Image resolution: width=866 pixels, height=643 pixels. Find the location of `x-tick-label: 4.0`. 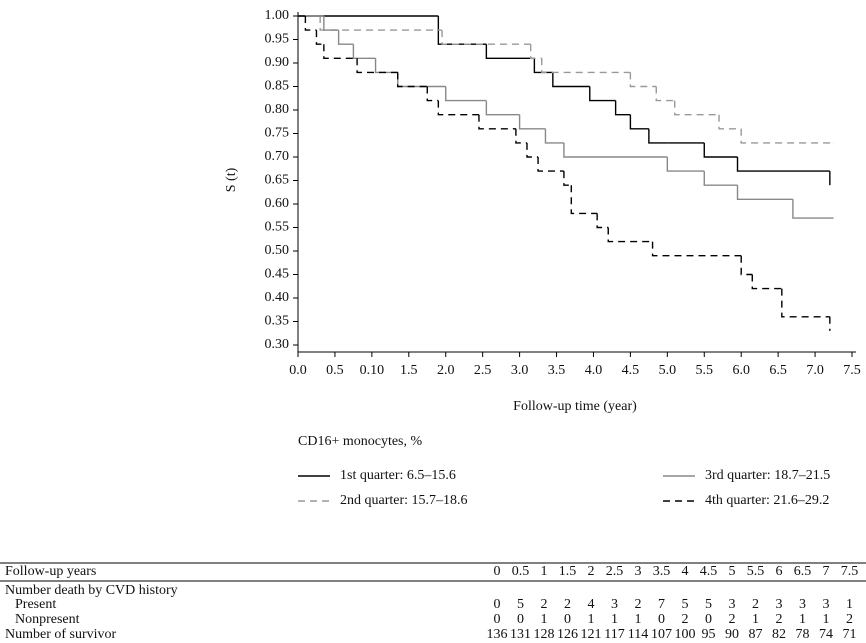

x-tick-label: 4.0 is located at coordinates (594, 370).